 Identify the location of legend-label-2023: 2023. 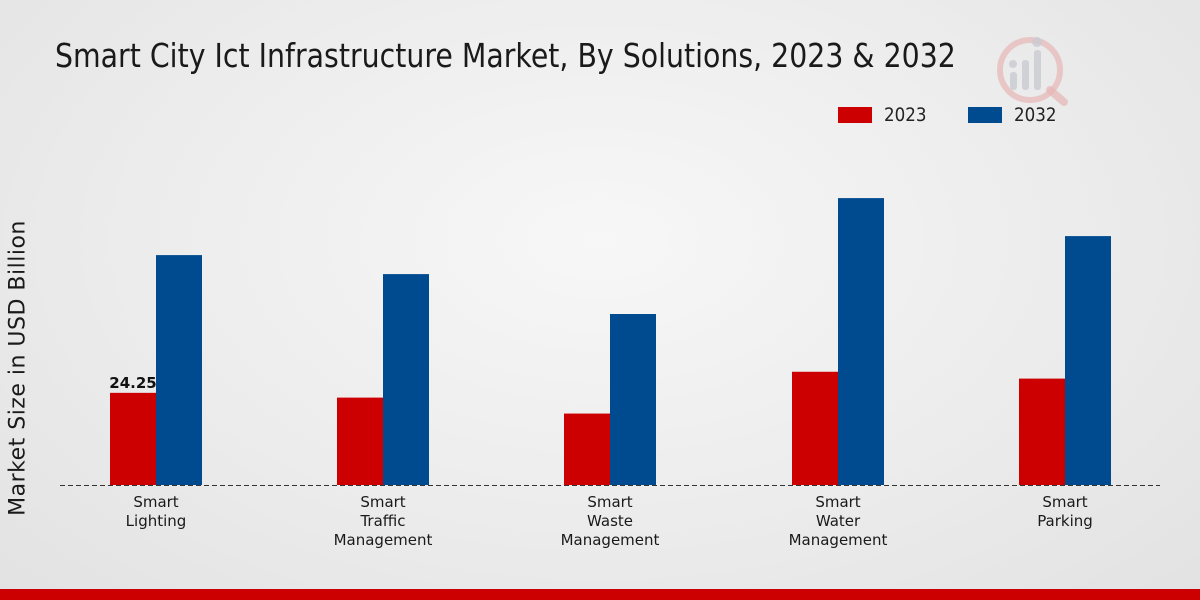
(905, 115).